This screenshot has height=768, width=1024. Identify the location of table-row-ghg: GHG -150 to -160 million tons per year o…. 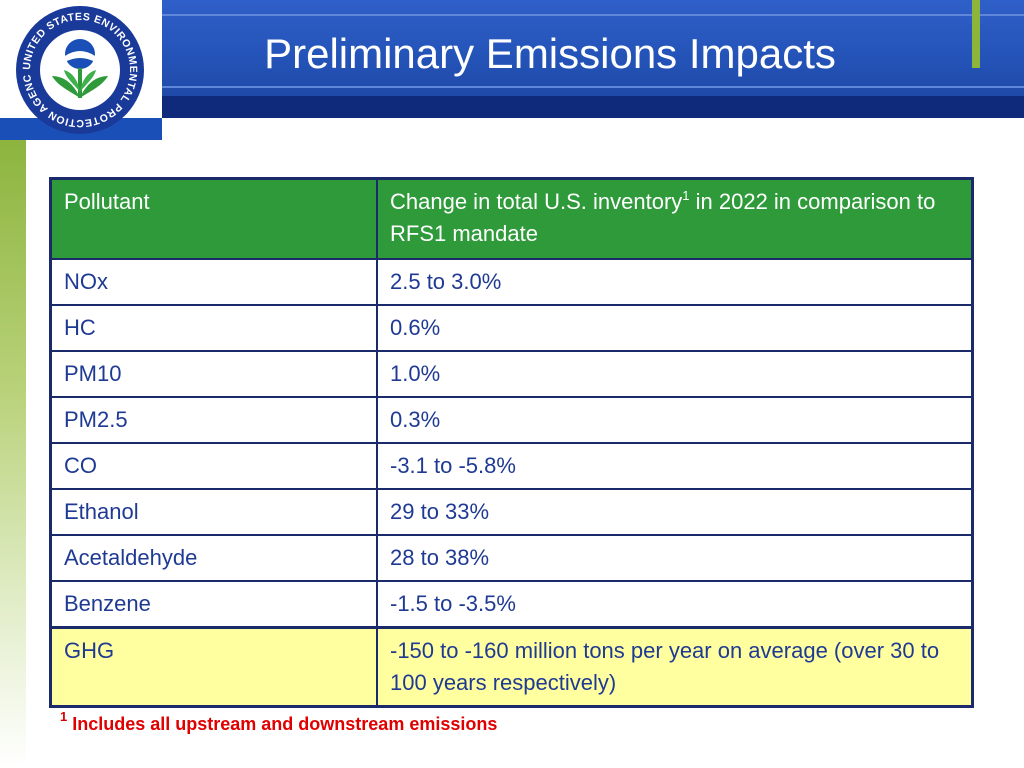
(511, 667).